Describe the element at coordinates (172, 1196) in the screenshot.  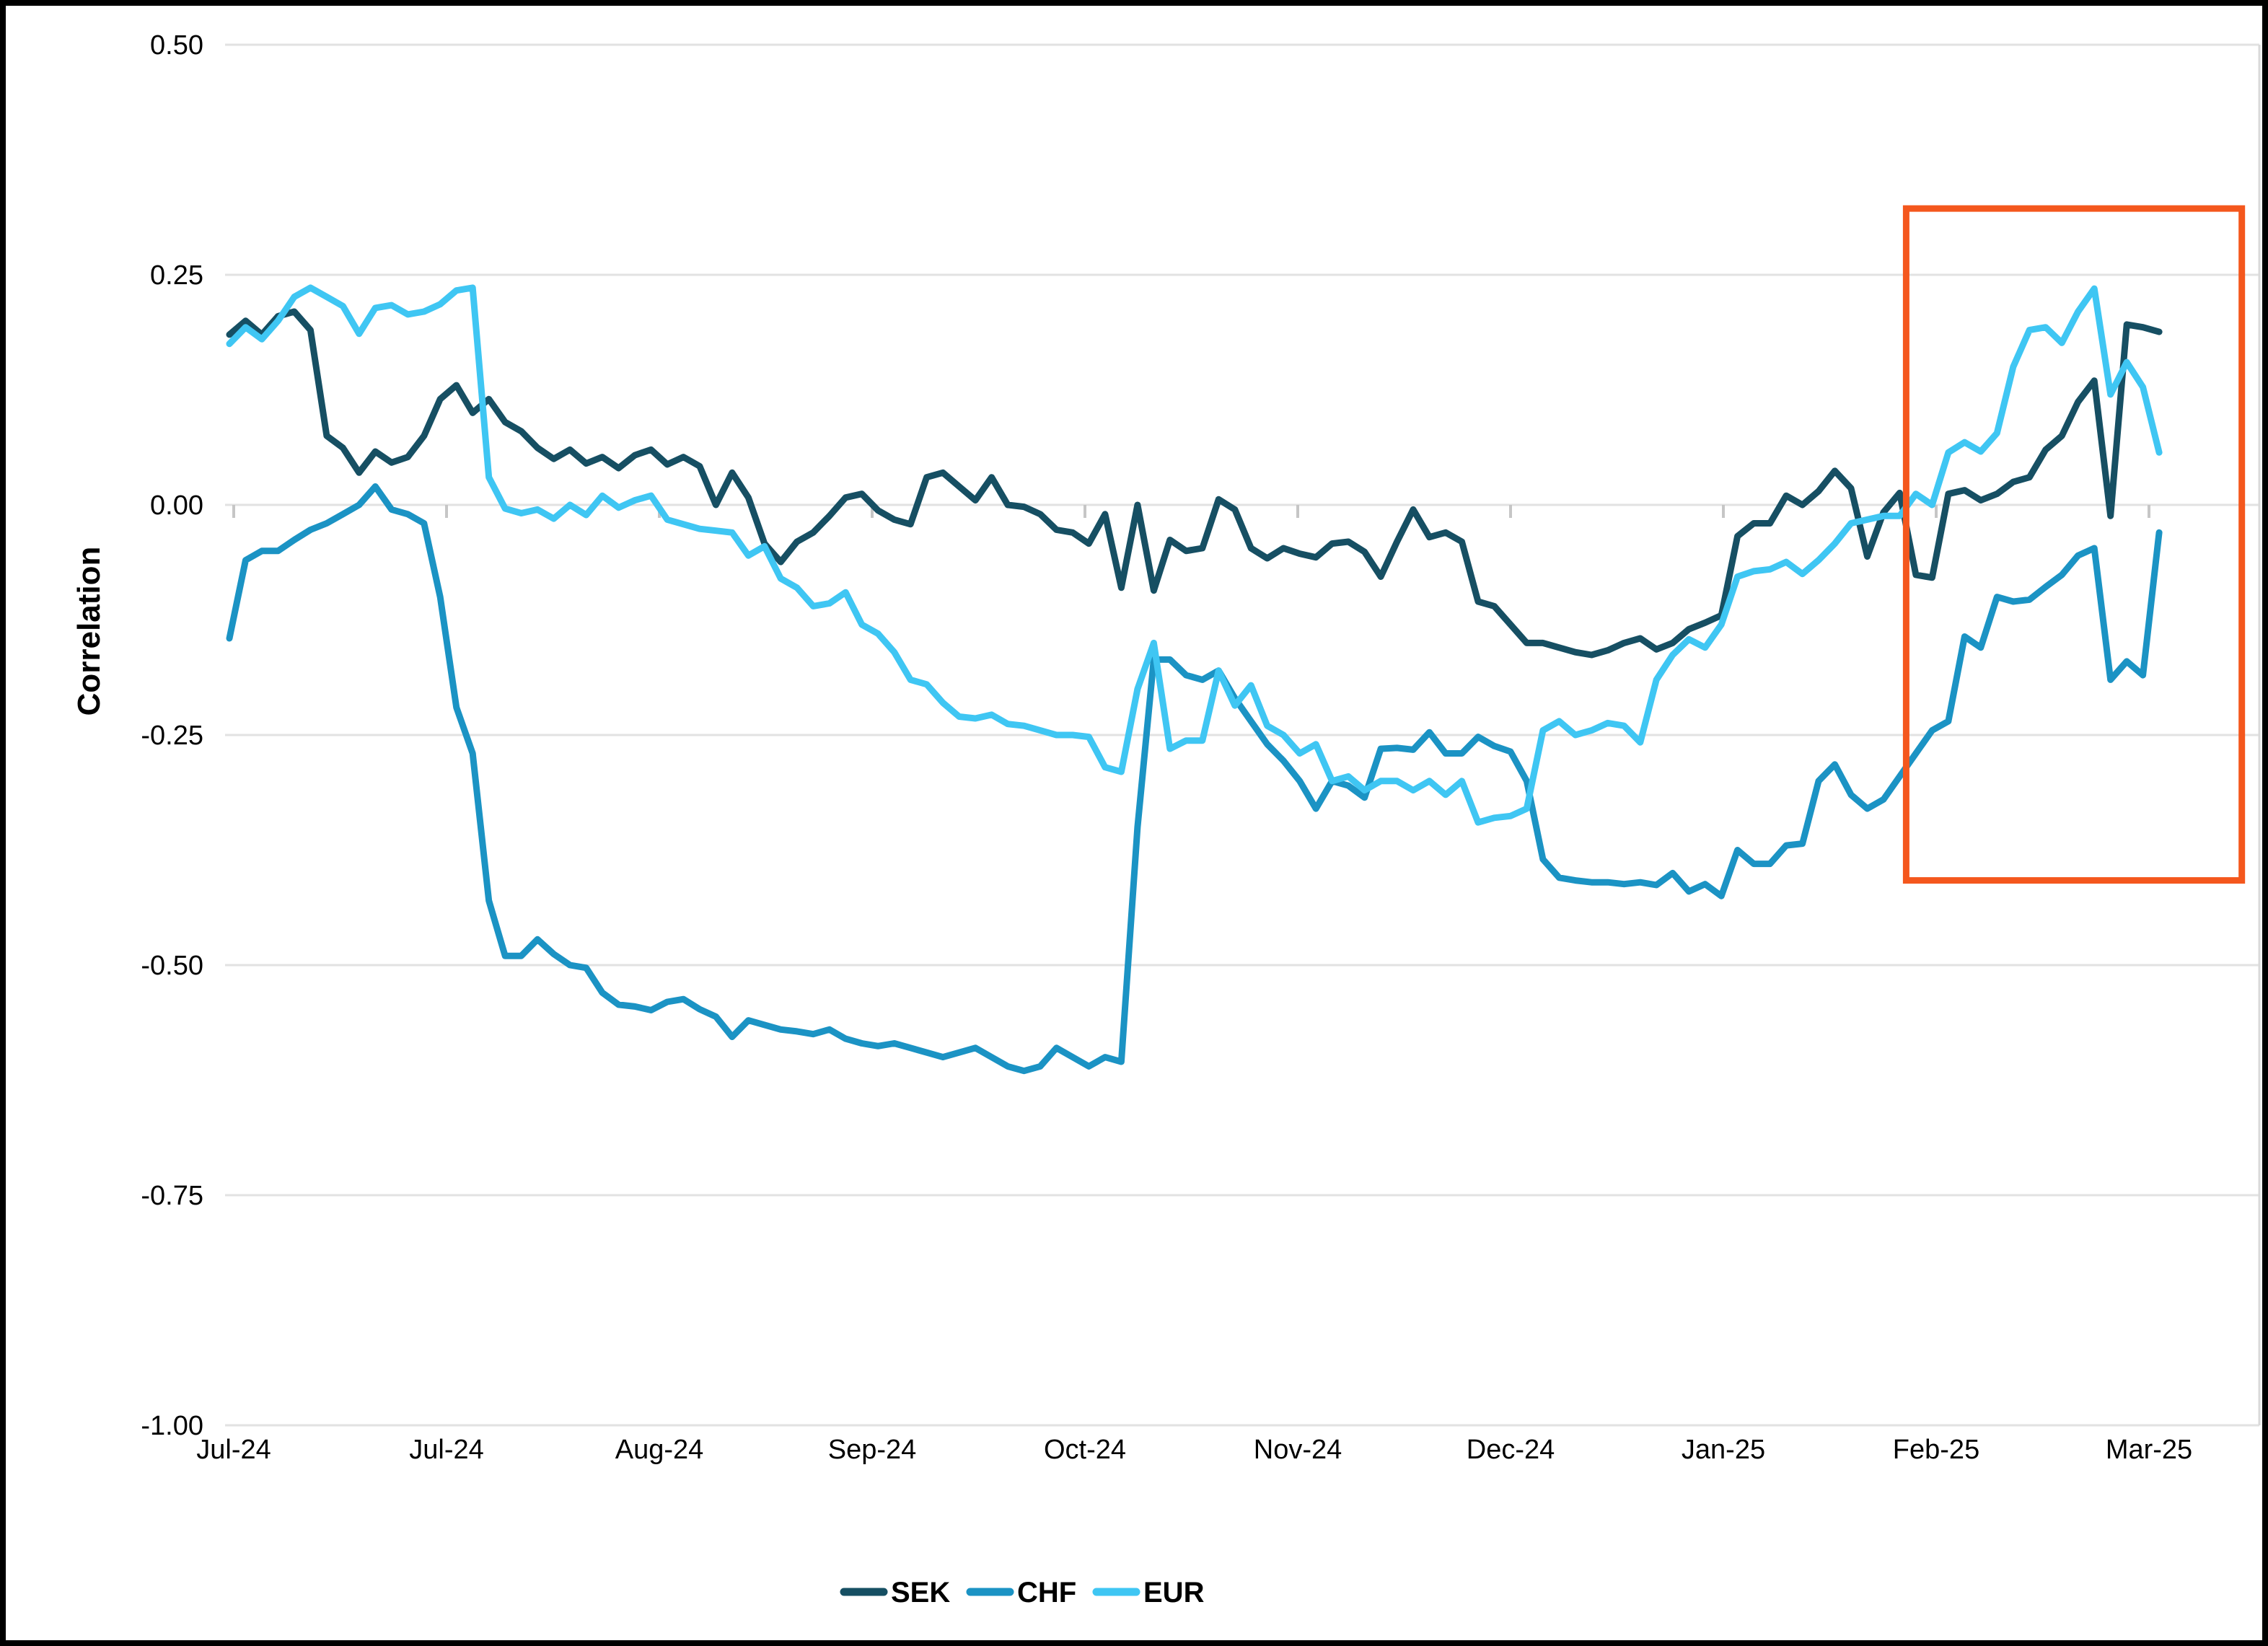
I see `y-tick-label: -0.75` at that location.